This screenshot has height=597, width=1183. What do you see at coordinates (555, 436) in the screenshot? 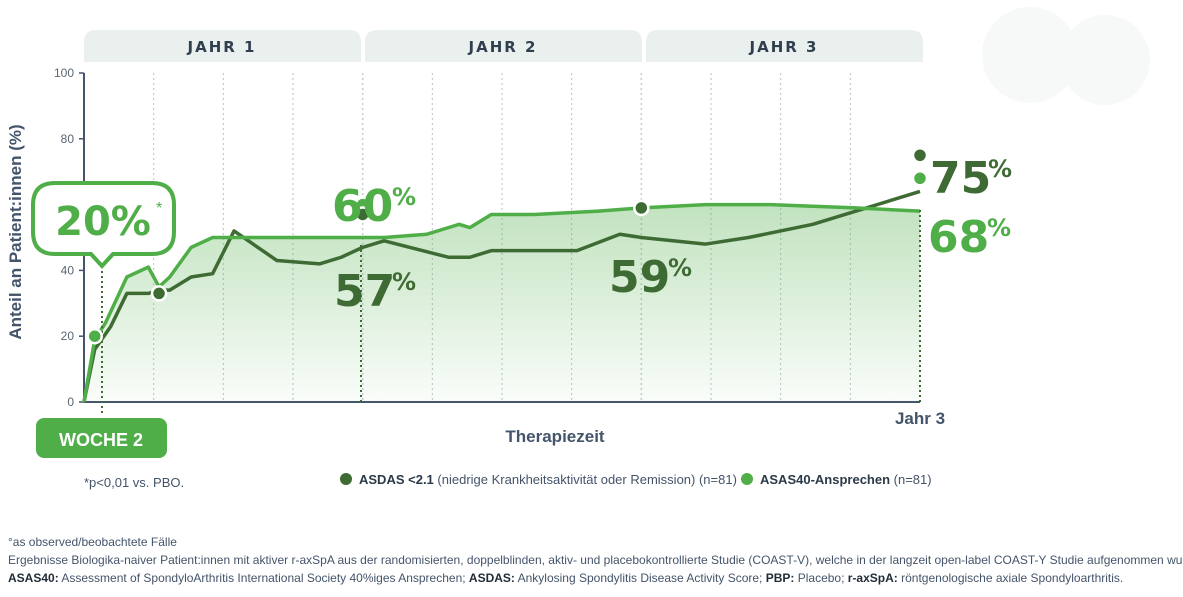
I see `x-axis-label: Therapiezeit` at bounding box center [555, 436].